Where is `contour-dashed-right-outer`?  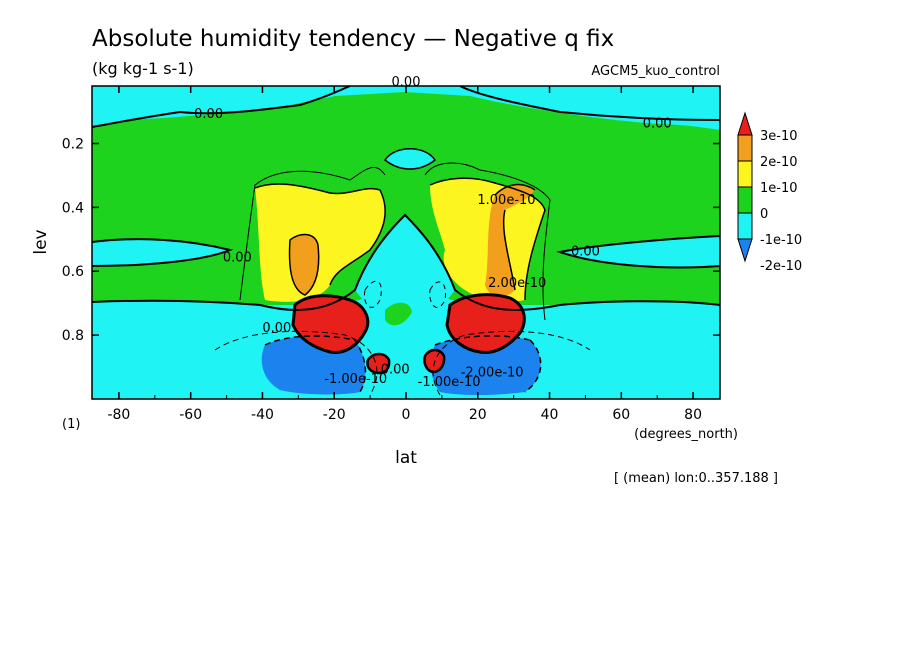 contour-dashed-right-outer is located at coordinates (511, 363).